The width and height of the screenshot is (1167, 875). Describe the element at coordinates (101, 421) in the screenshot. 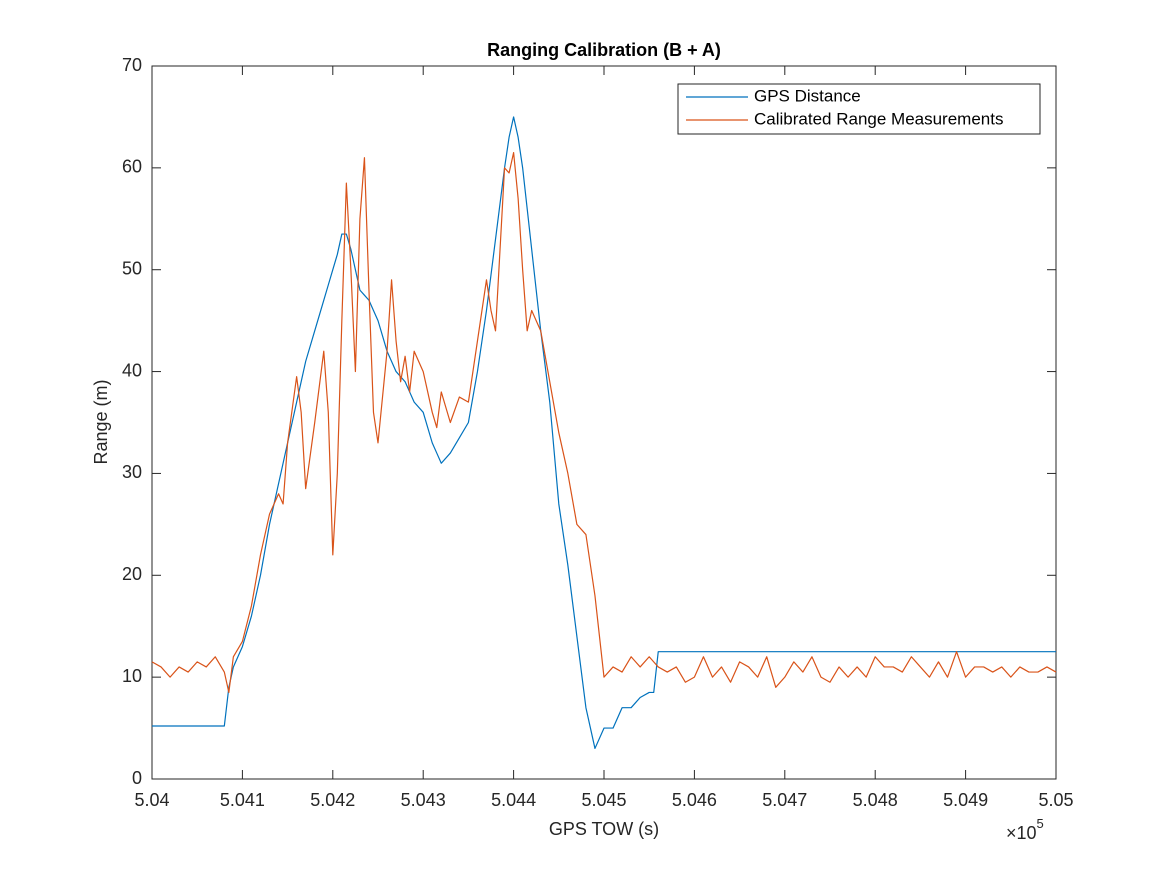

I see `y-axis-label: Range (m)` at that location.